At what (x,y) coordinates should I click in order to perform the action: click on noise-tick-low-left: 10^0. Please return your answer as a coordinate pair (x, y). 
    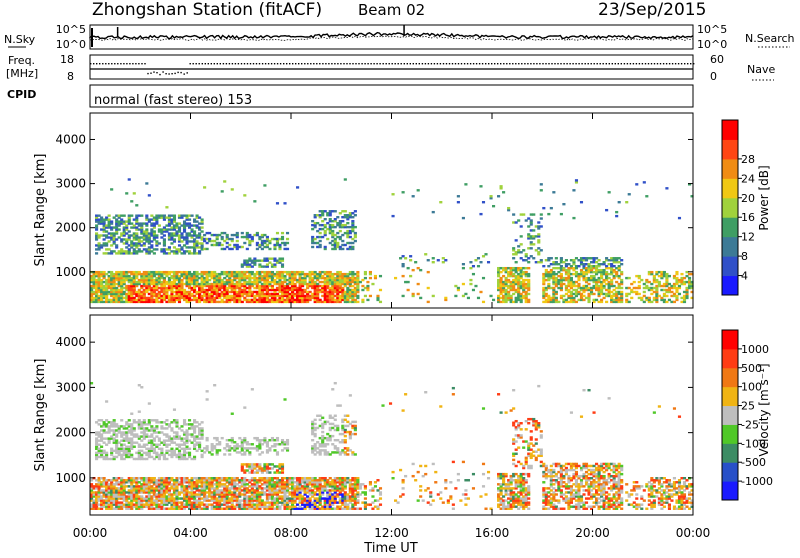
    Looking at the image, I should click on (71, 44).